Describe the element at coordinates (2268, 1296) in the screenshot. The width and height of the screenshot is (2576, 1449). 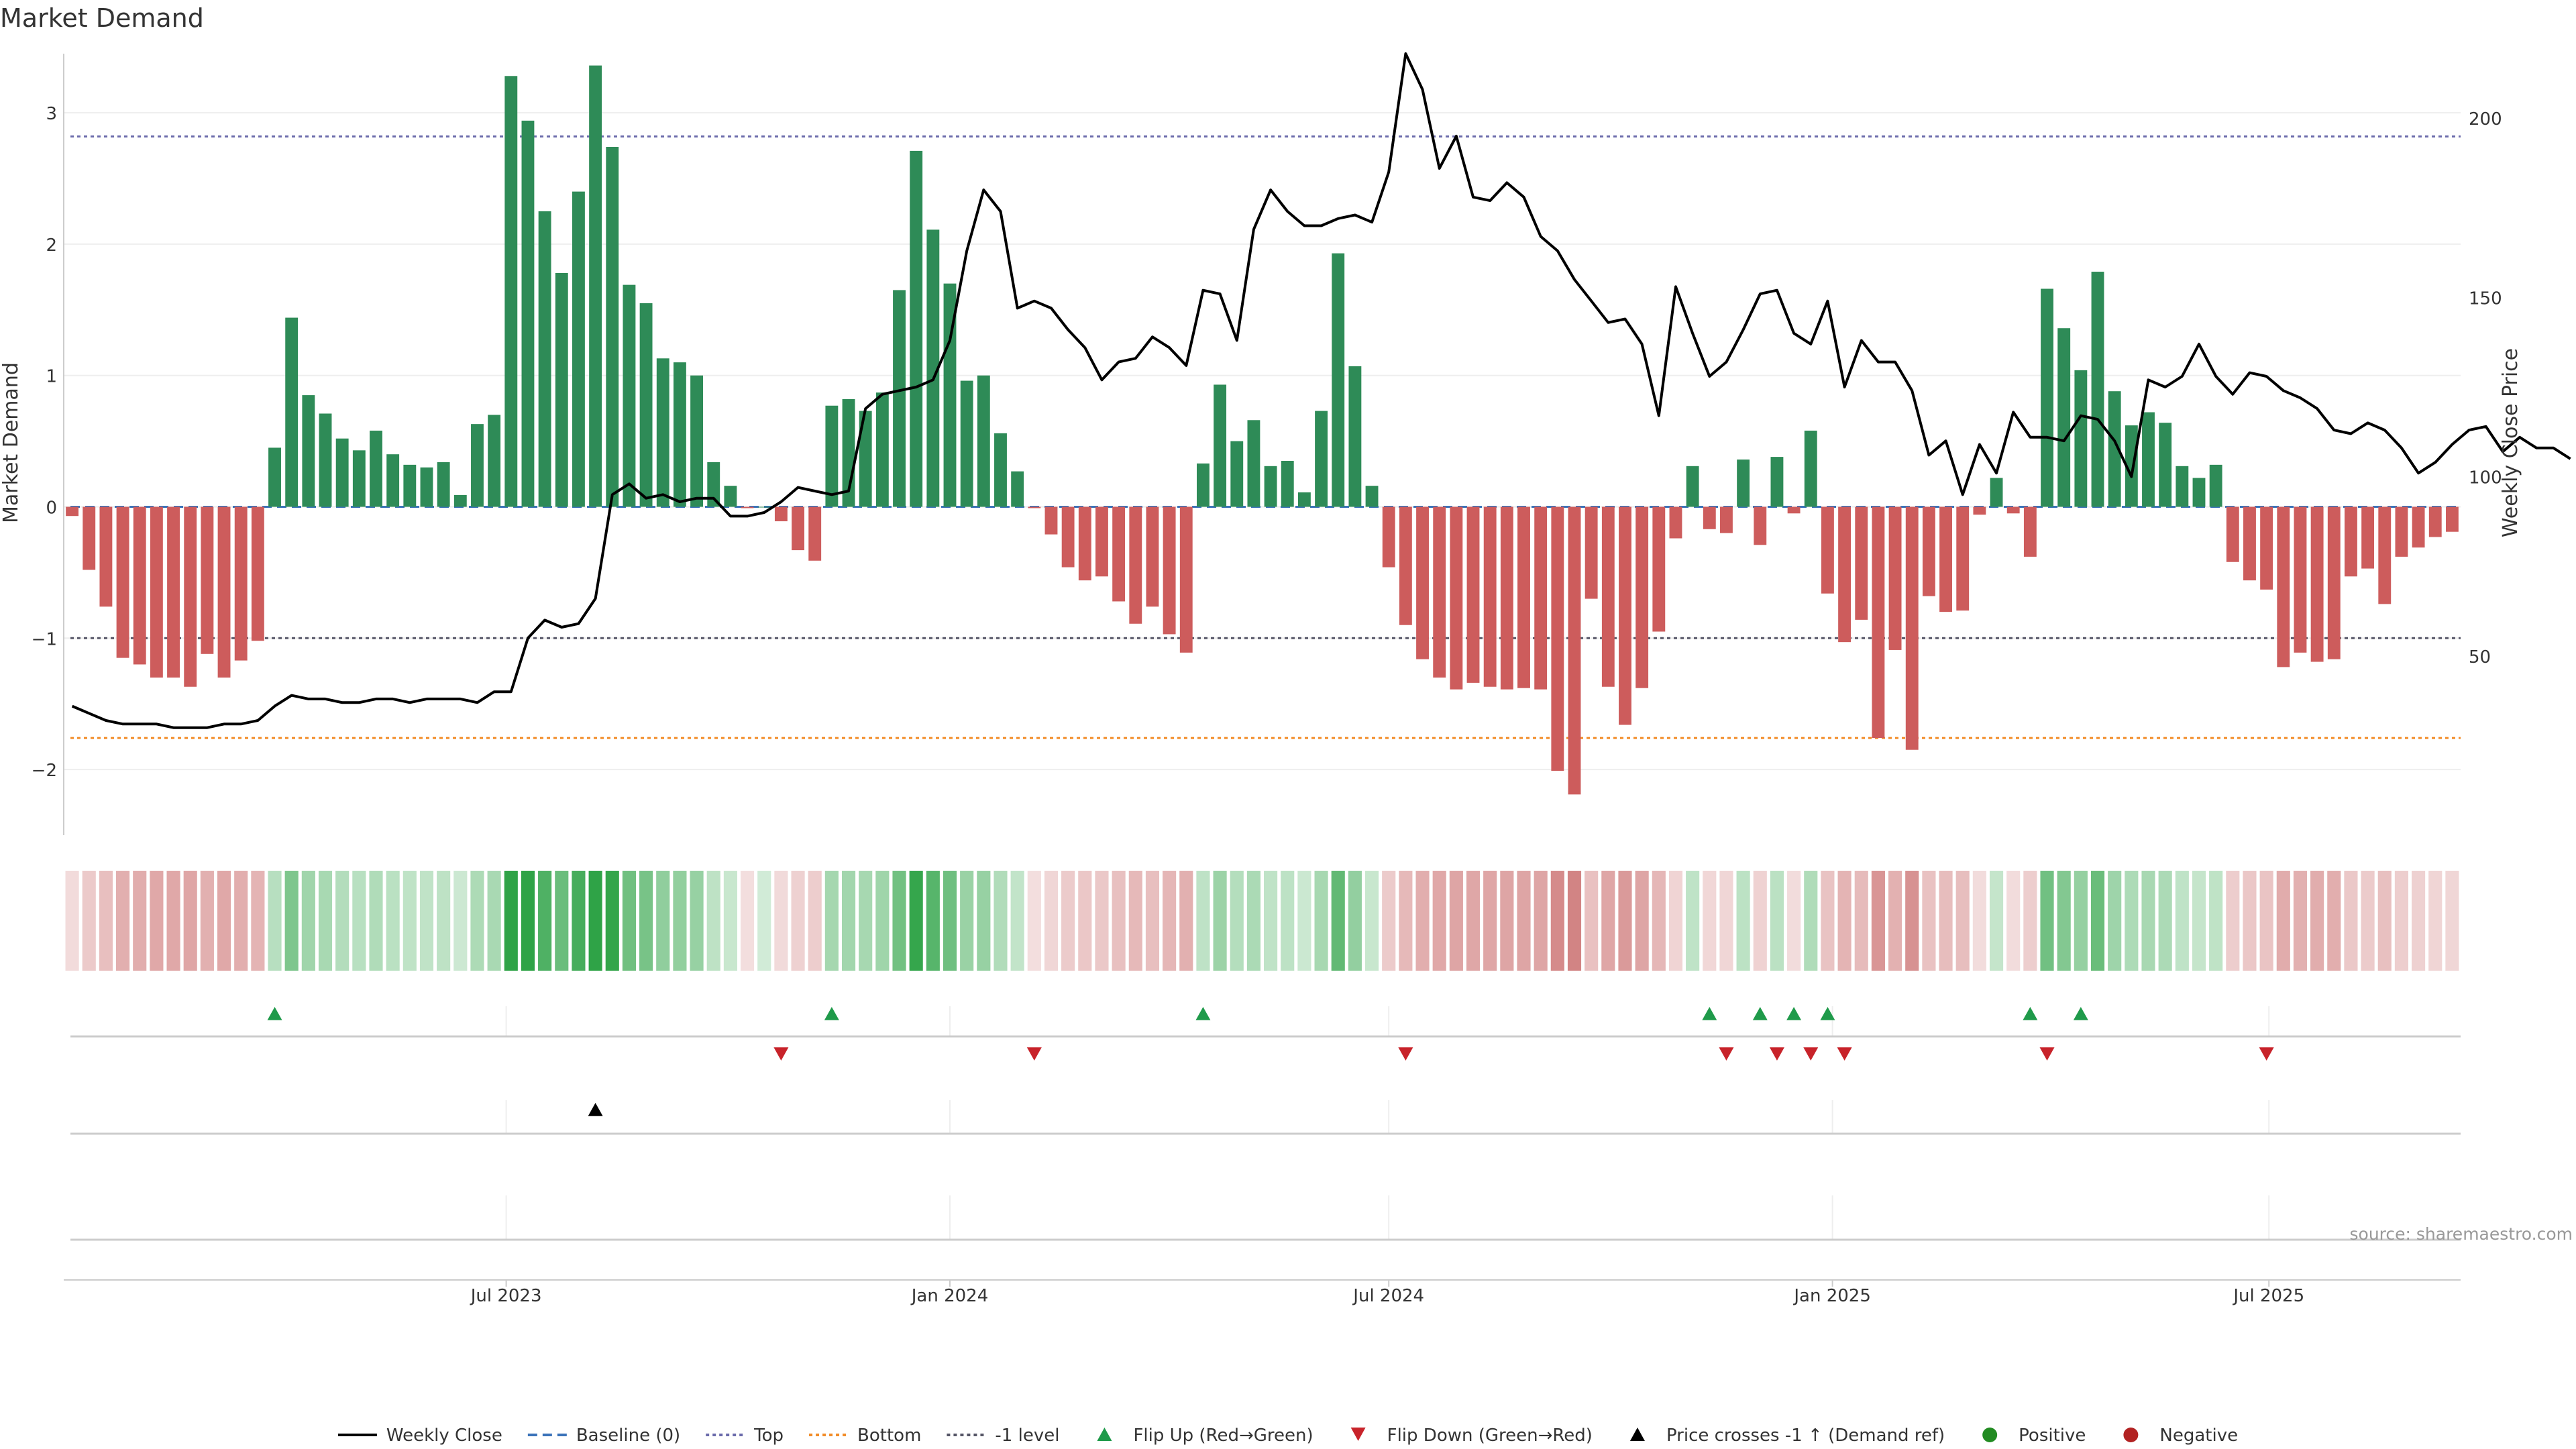
I see `x-tick-label: Jul 2025` at that location.